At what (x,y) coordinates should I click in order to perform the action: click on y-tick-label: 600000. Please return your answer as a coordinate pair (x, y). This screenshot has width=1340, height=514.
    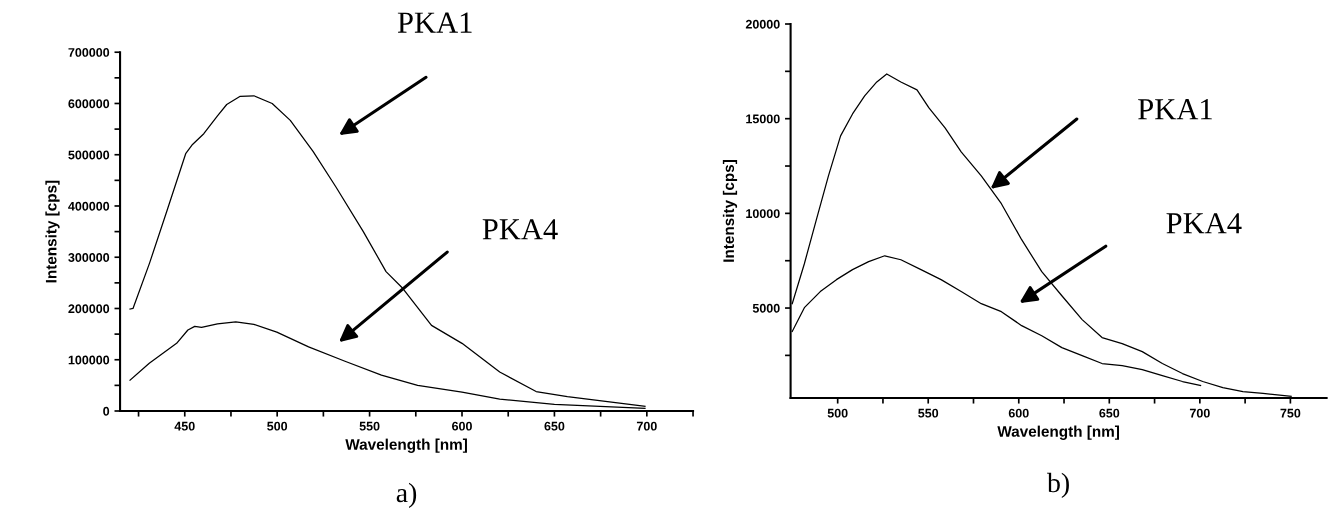
    Looking at the image, I should click on (89, 104).